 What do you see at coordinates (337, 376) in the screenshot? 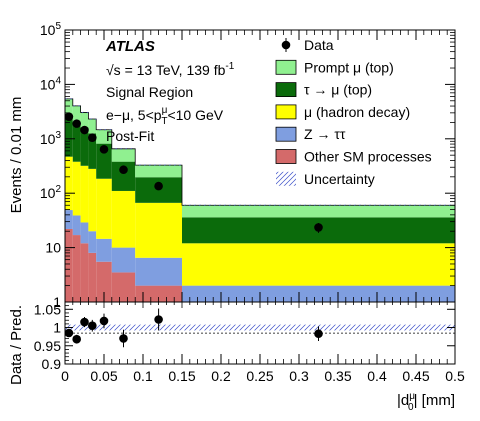
I see `x-tick-label: 0.35` at bounding box center [337, 376].